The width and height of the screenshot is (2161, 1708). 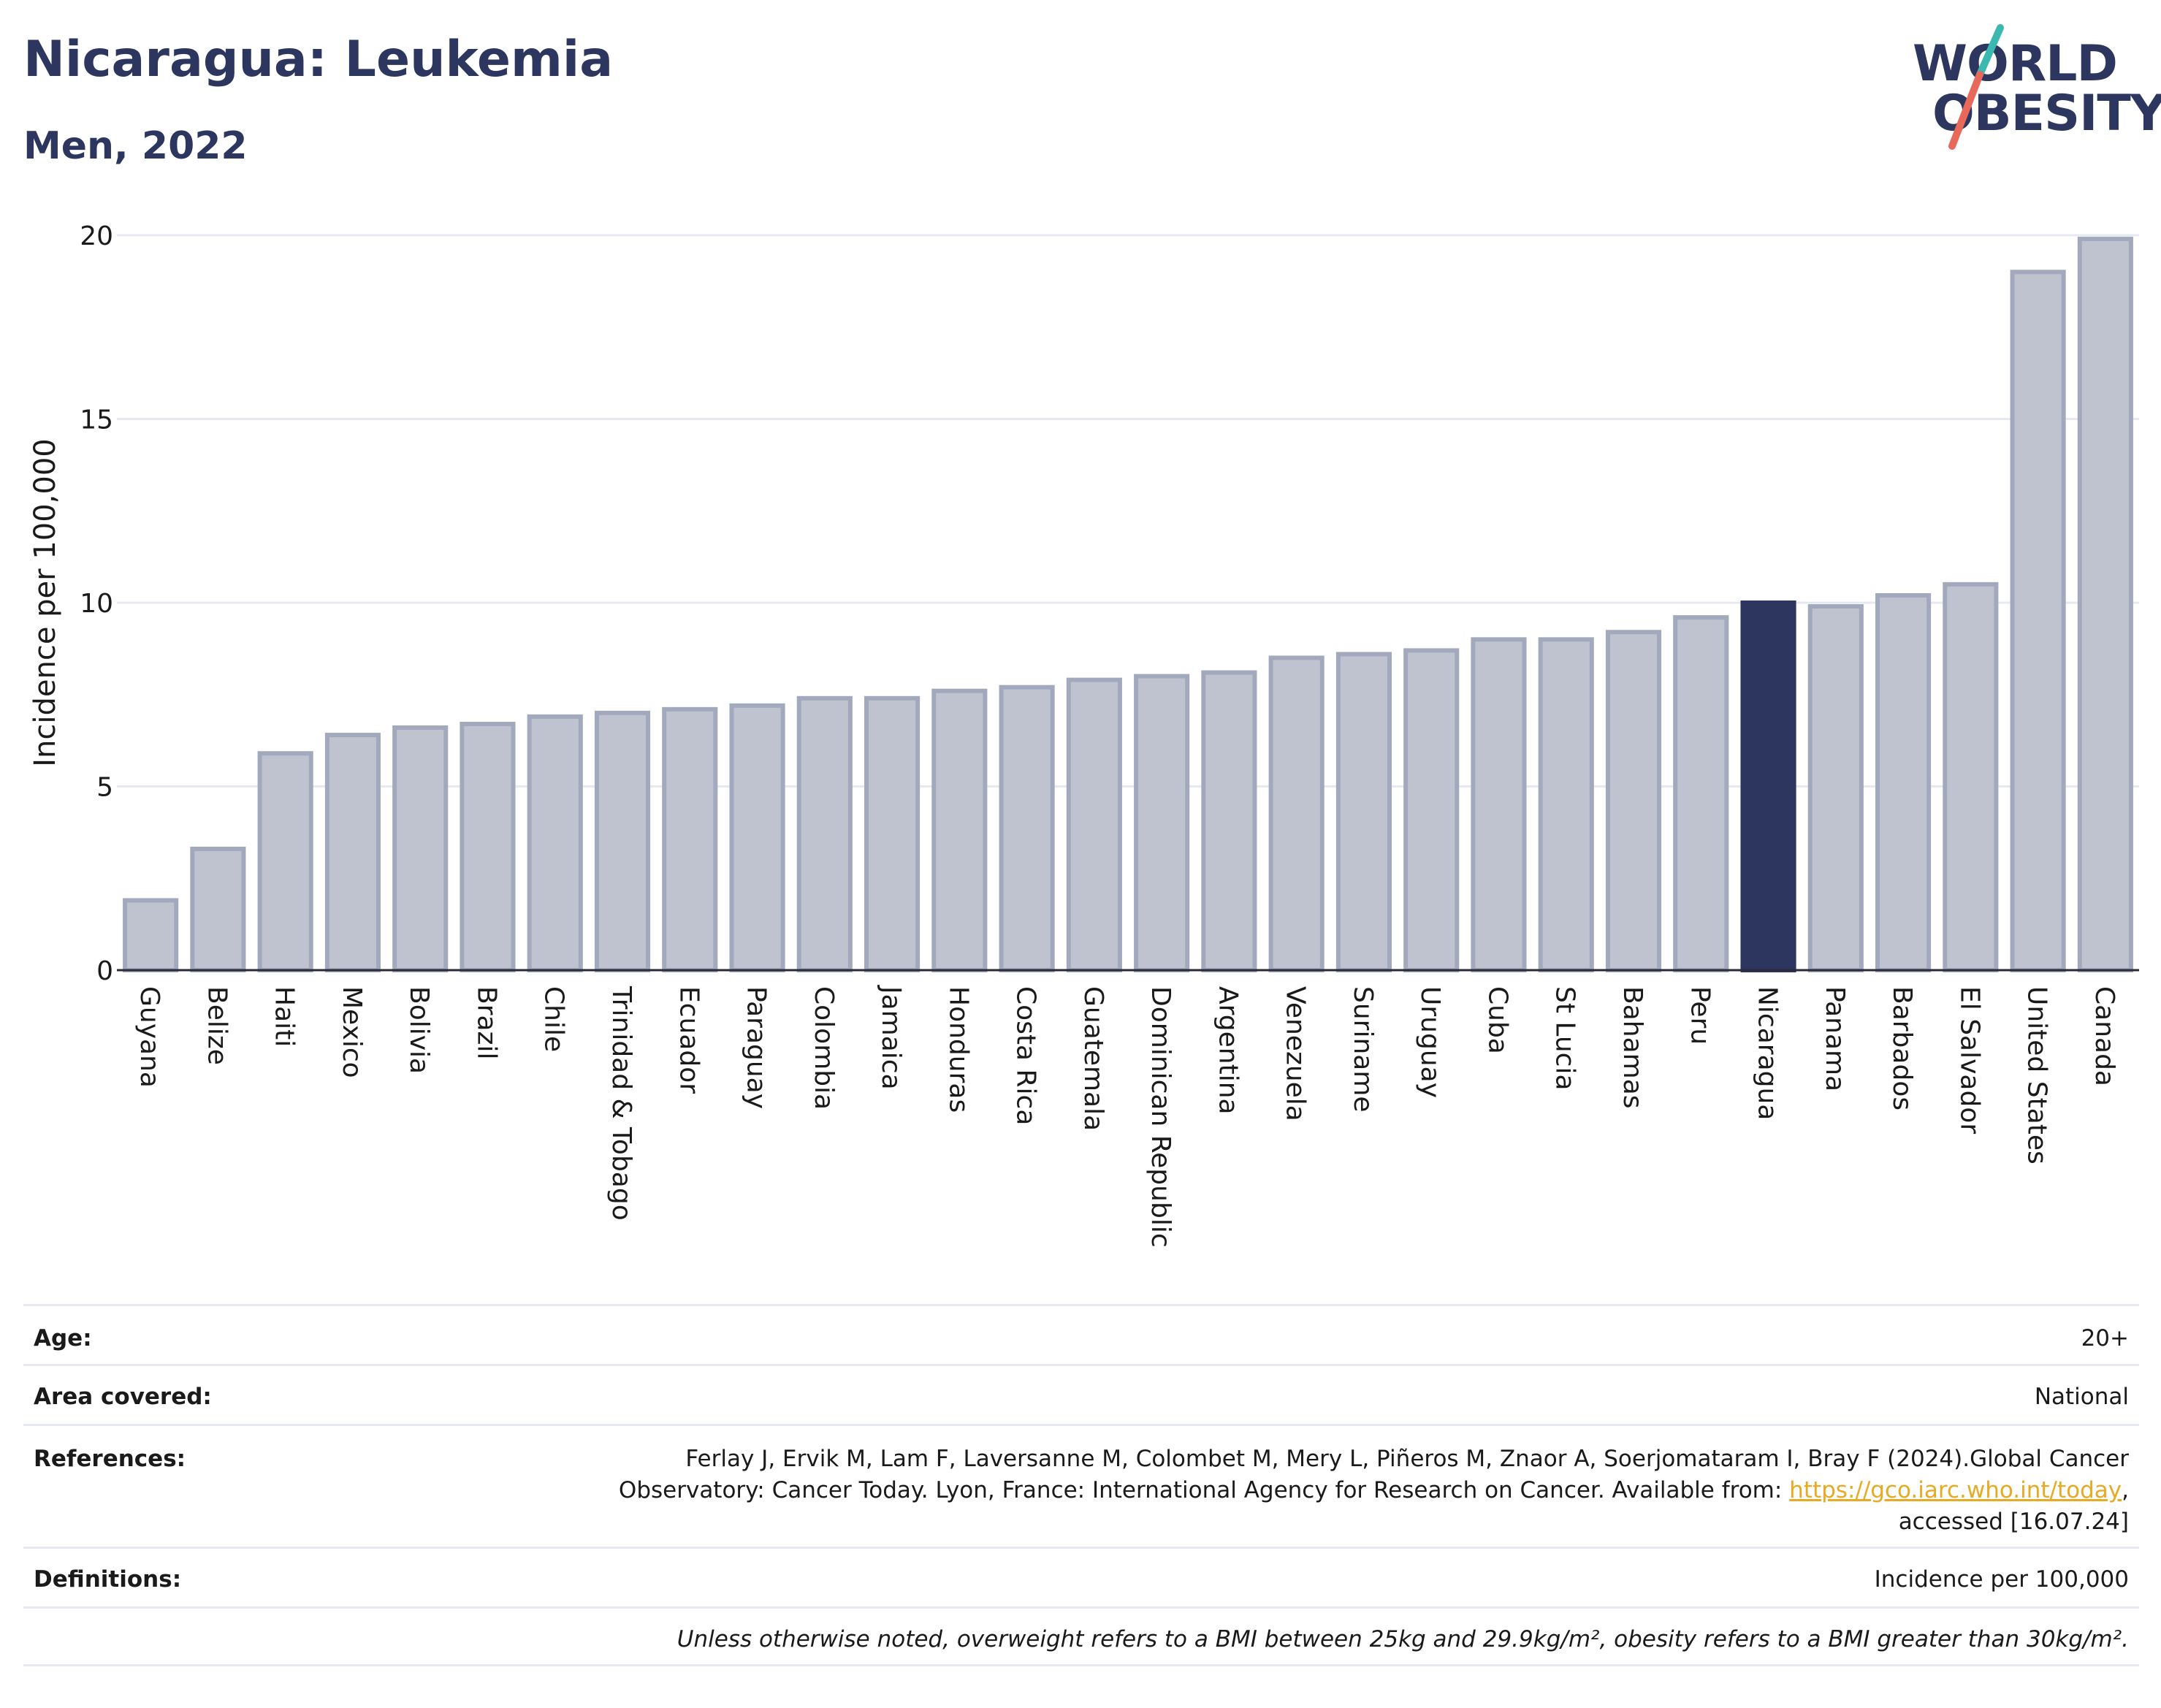 What do you see at coordinates (1431, 810) in the screenshot?
I see `bar-uruguay` at bounding box center [1431, 810].